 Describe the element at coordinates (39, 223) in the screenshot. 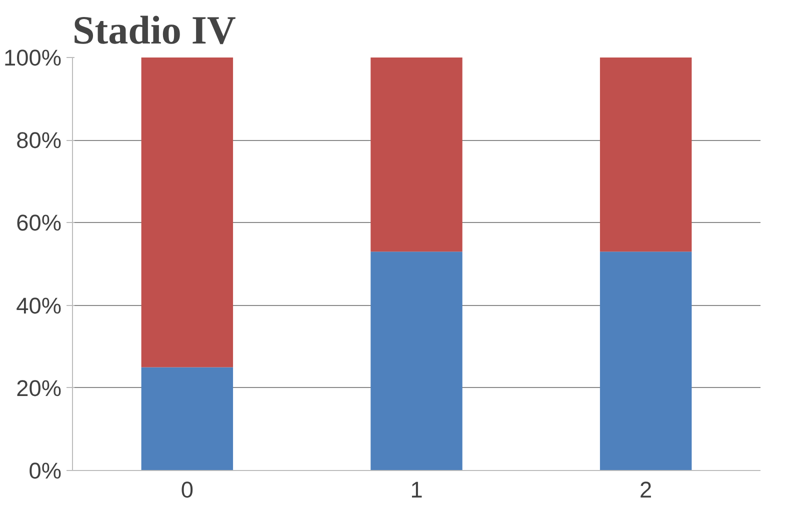

I see `y-tick-label: 60%` at that location.